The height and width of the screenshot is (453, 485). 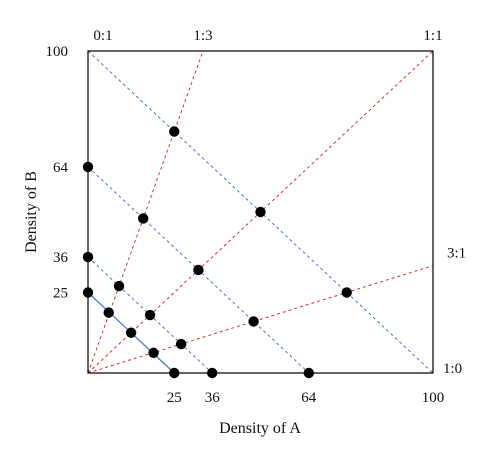 I want to click on y-tick-36: 36, so click(x=61, y=258).